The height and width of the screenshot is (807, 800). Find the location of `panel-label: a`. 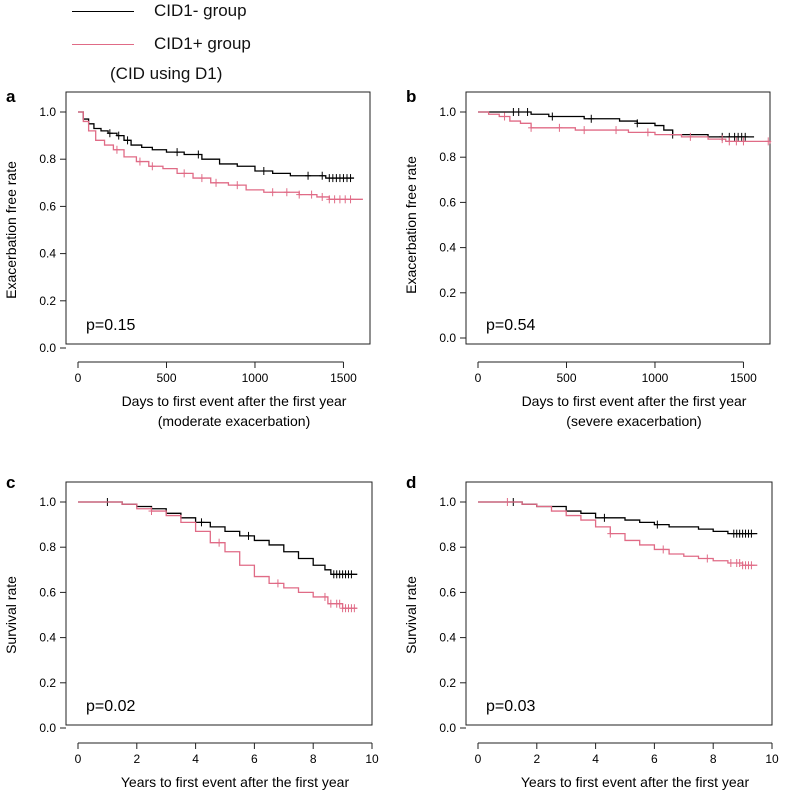

panel-label: a is located at coordinates (11, 96).